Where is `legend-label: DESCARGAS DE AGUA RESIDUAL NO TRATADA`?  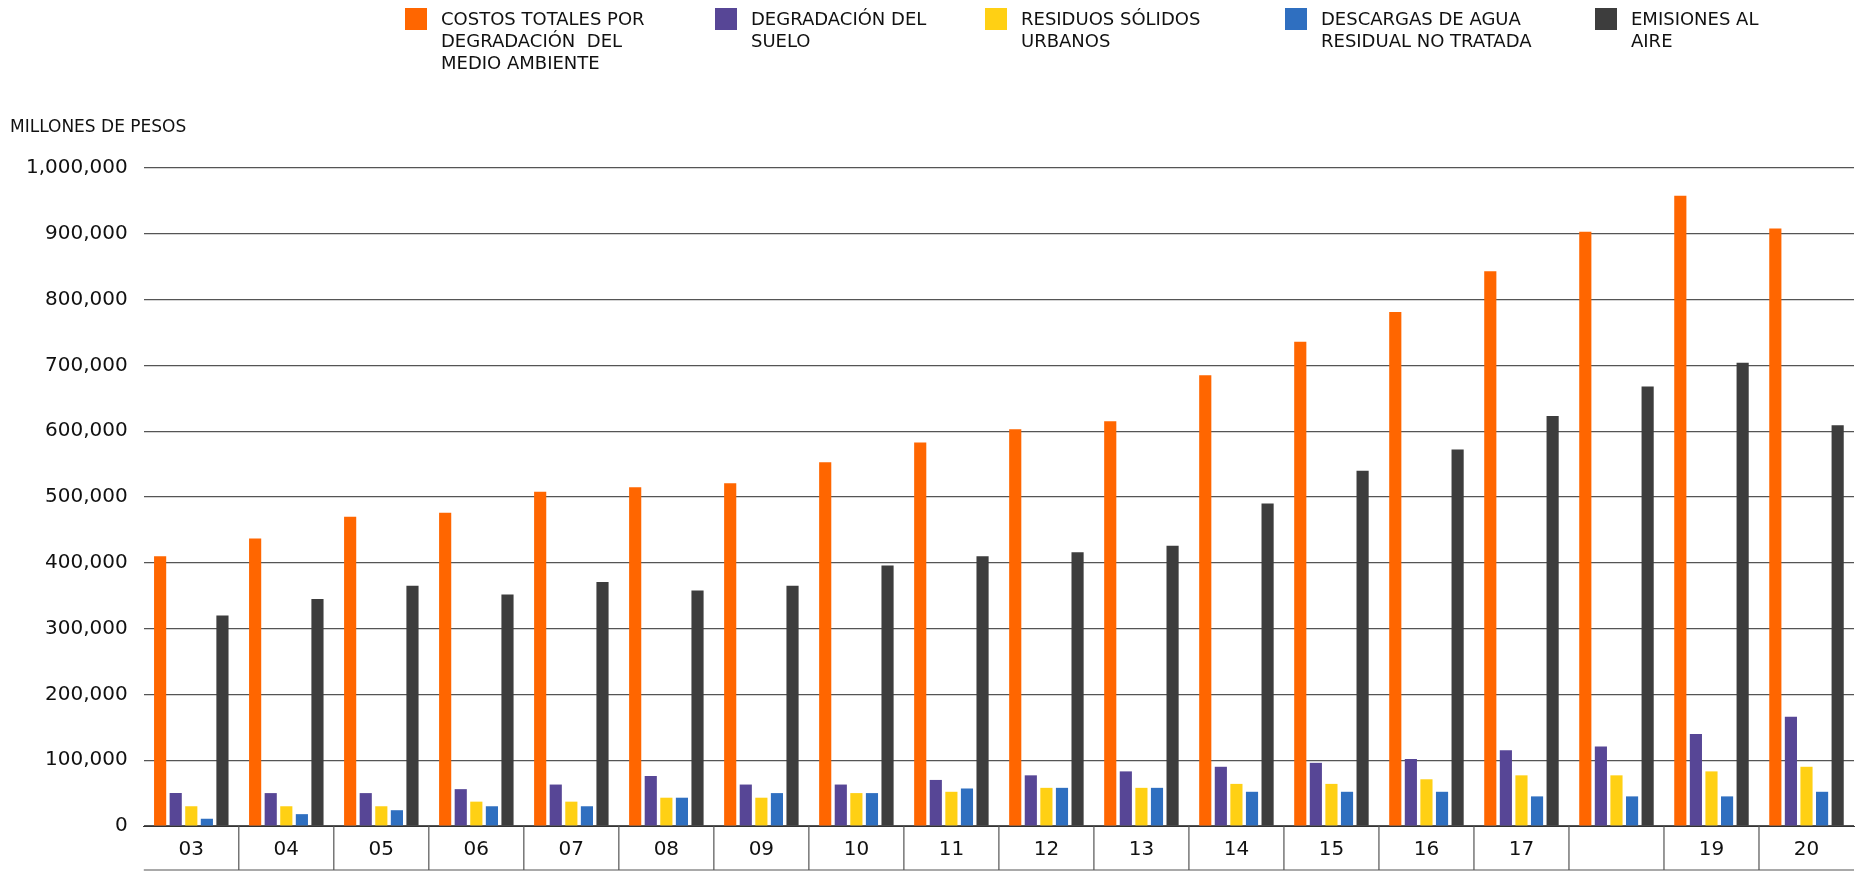
legend-label: DESCARGAS DE AGUA RESIDUAL NO TRATADA is located at coordinates (1427, 30).